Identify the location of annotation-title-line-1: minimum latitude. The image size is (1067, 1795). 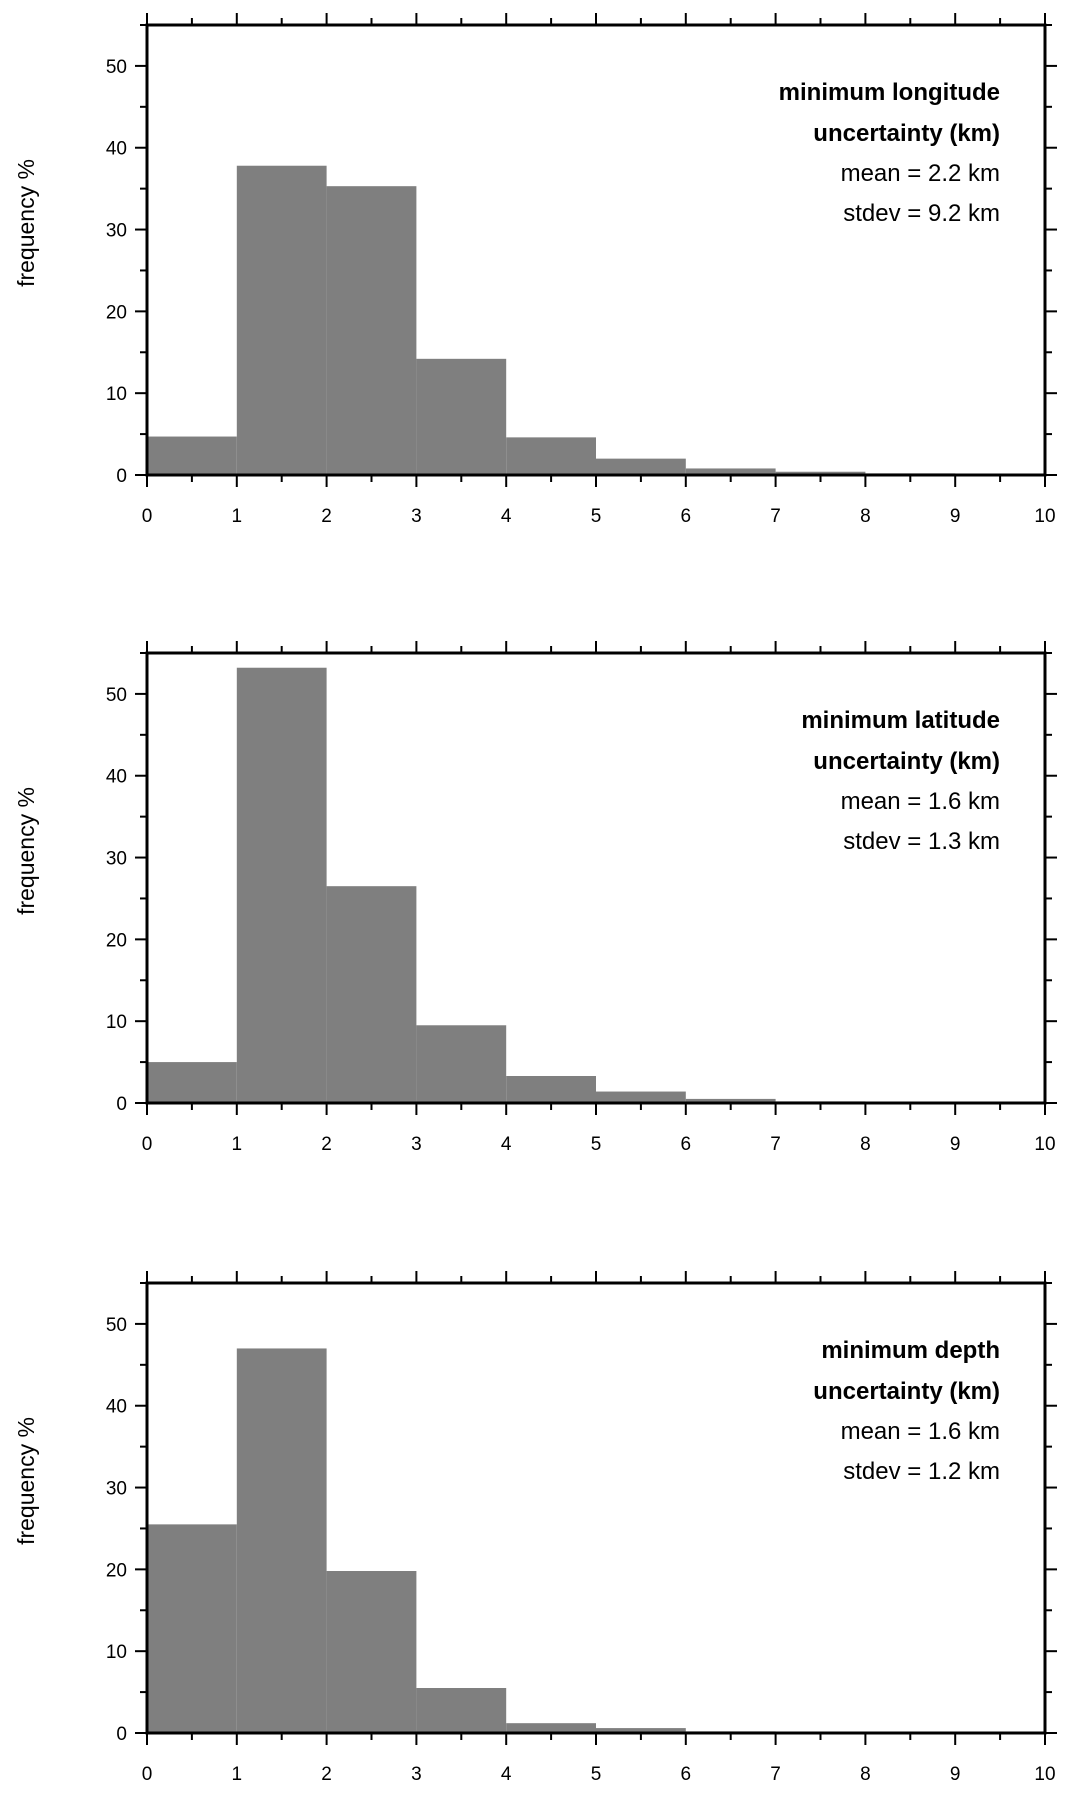
(900, 720).